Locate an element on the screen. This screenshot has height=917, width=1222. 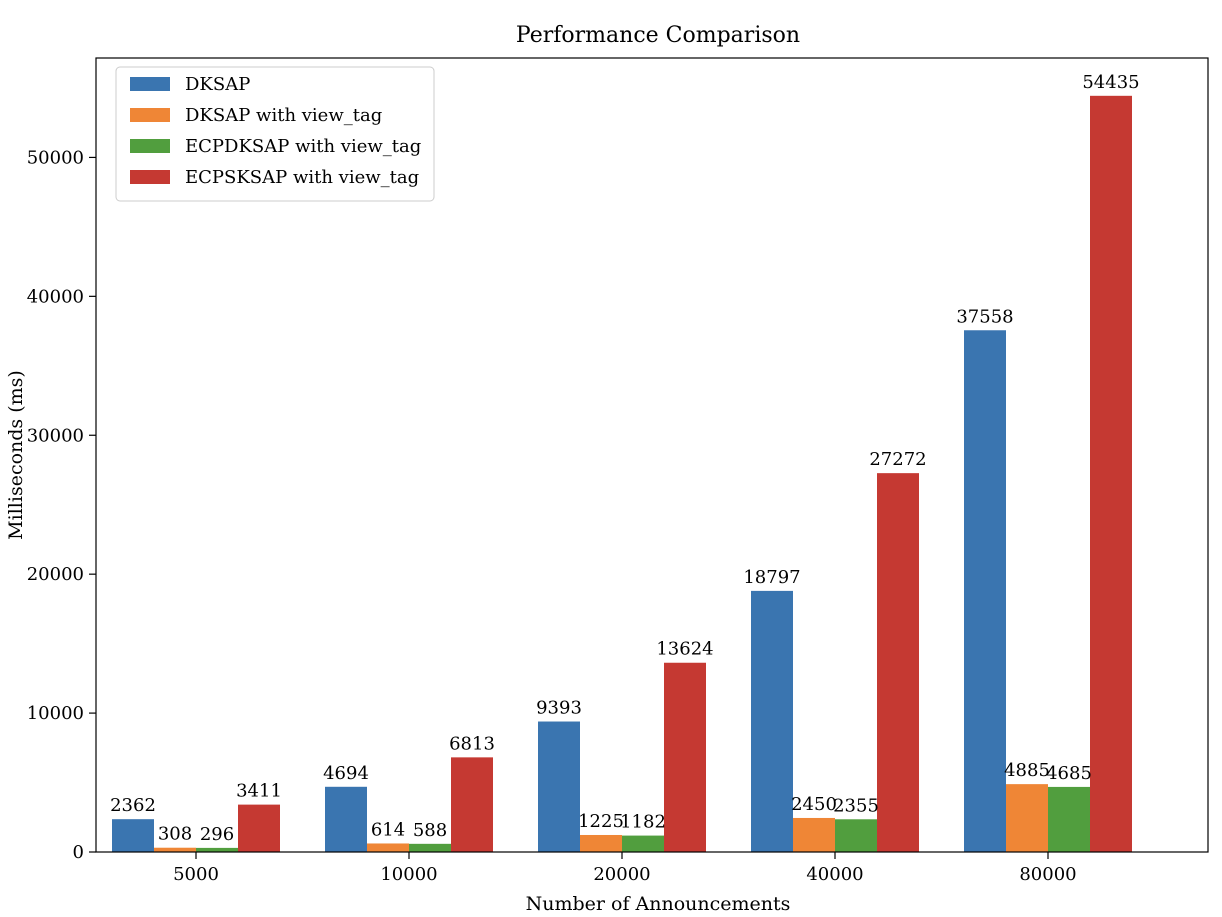
data-label-3-80000: 4685 is located at coordinates (1069, 773).